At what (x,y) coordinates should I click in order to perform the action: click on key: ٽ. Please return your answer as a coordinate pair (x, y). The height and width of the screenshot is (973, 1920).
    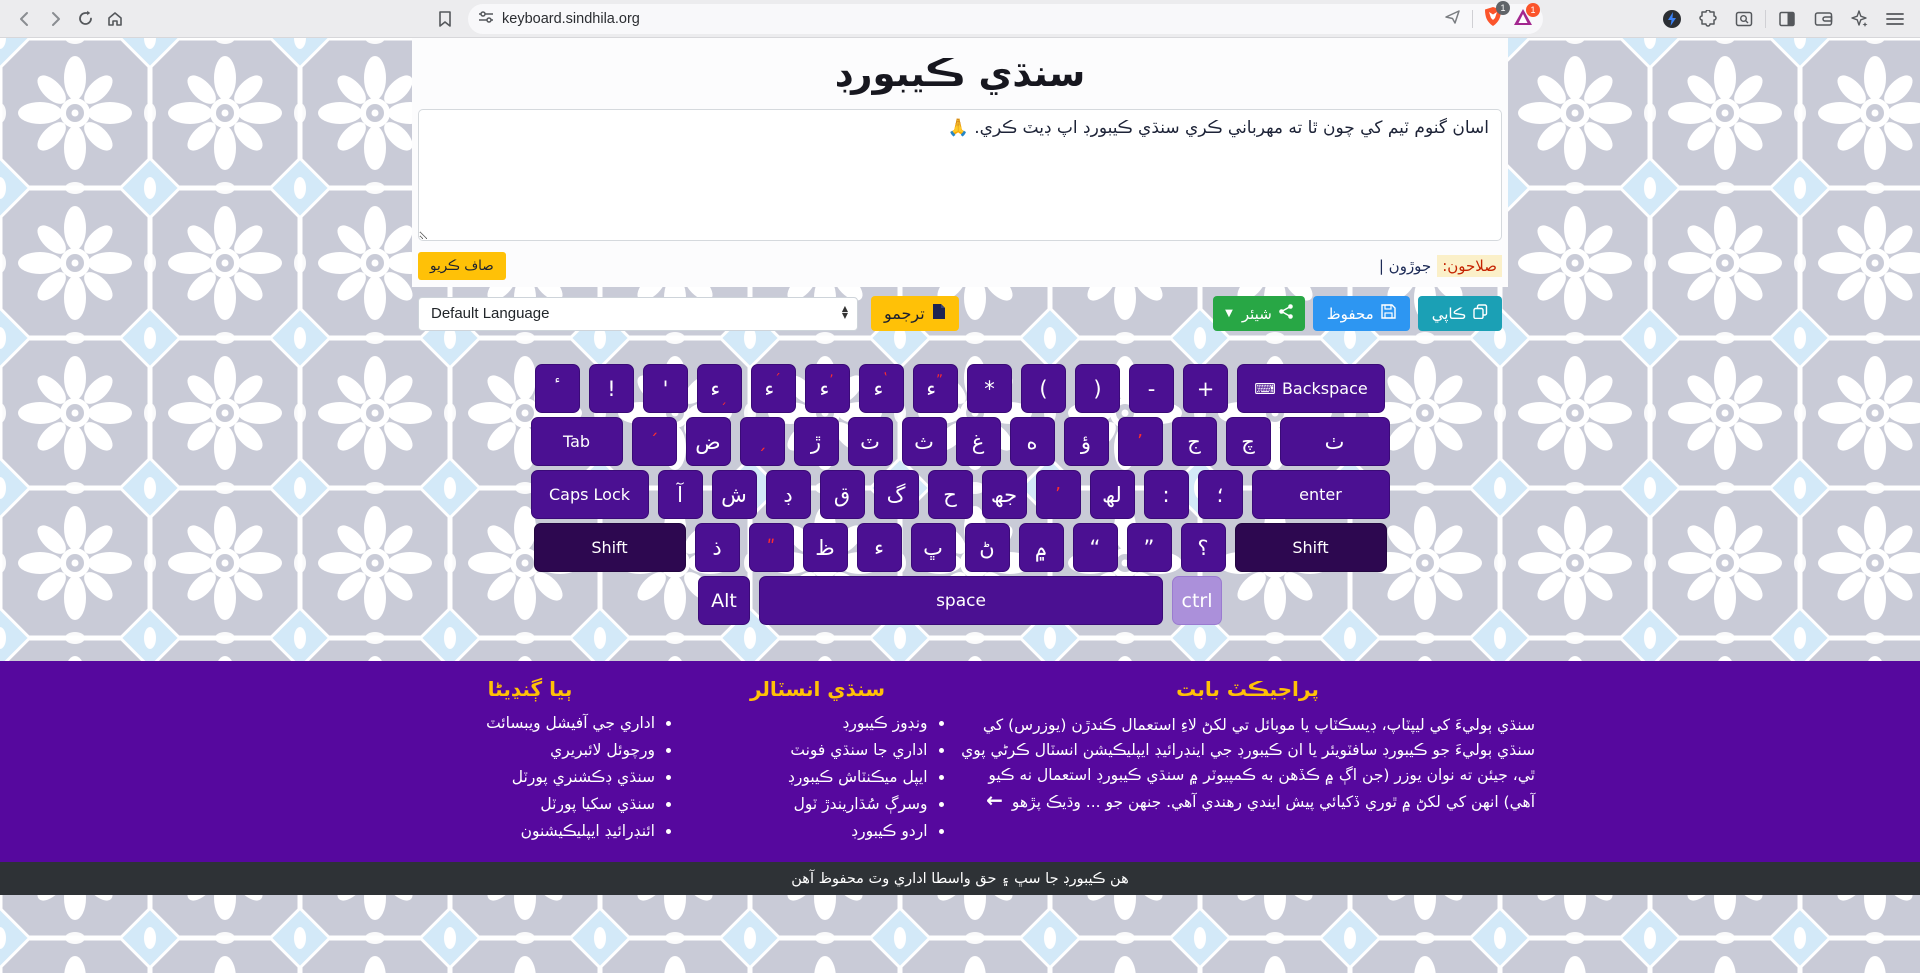
    Looking at the image, I should click on (870, 441).